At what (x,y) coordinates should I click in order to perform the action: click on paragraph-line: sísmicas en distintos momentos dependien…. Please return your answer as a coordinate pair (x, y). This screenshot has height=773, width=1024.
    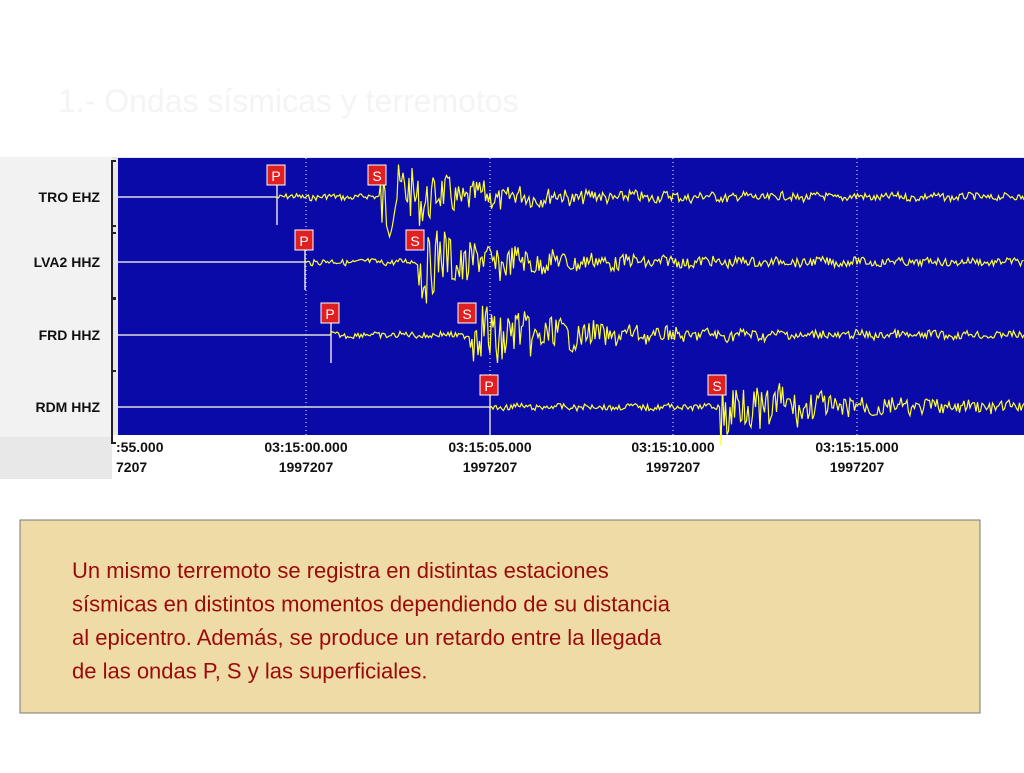
    Looking at the image, I should click on (371, 604).